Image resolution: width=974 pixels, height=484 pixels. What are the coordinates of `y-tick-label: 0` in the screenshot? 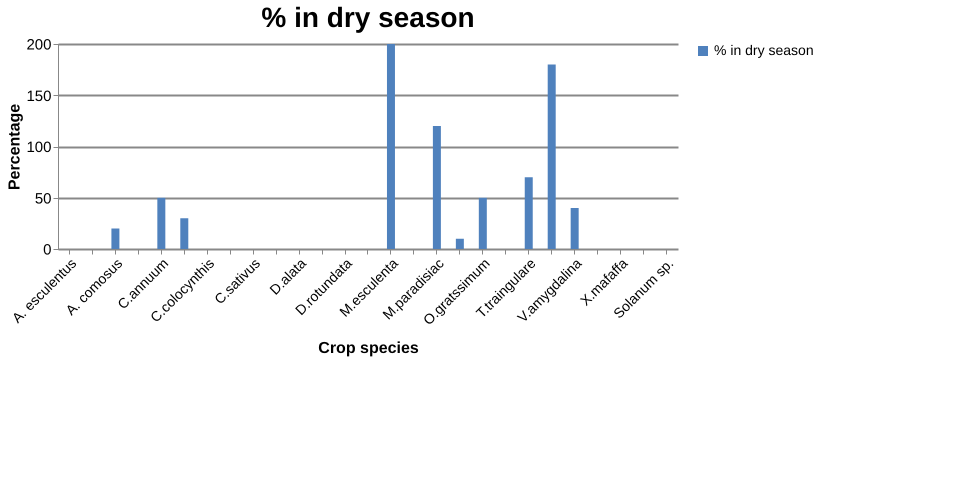 It's located at (47, 250).